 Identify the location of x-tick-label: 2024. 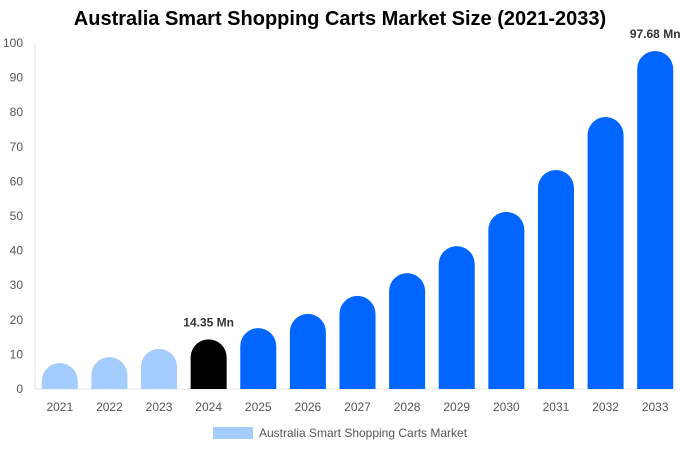
(208, 407).